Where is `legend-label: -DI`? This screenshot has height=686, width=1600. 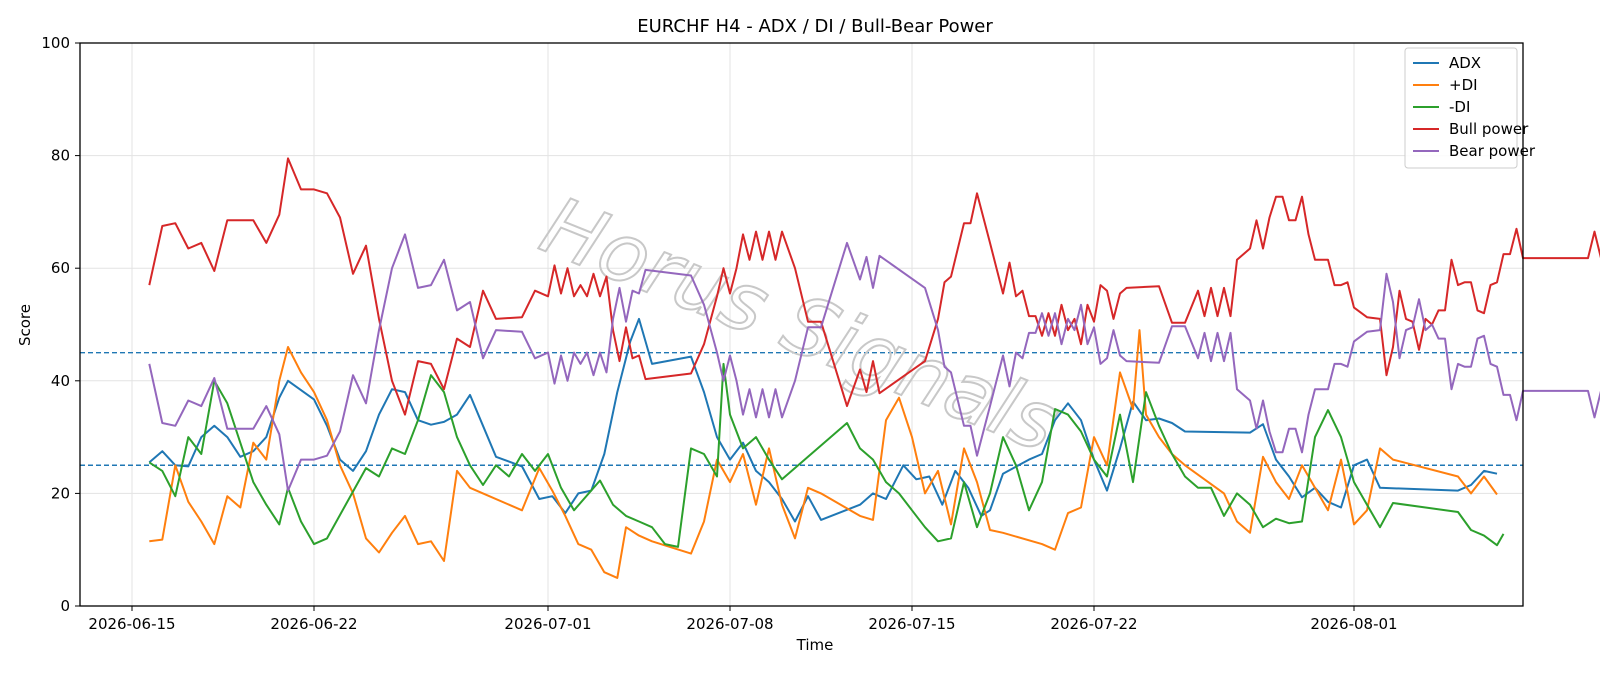
legend-label: -DI is located at coordinates (1459, 107).